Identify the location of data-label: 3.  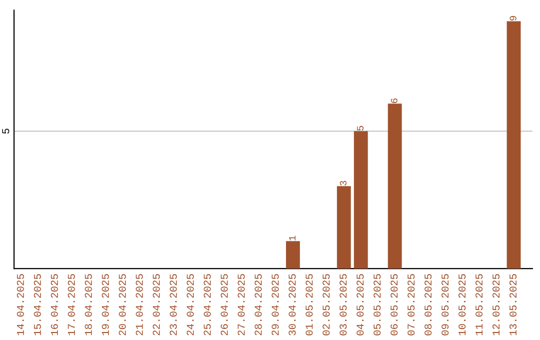
(343, 183).